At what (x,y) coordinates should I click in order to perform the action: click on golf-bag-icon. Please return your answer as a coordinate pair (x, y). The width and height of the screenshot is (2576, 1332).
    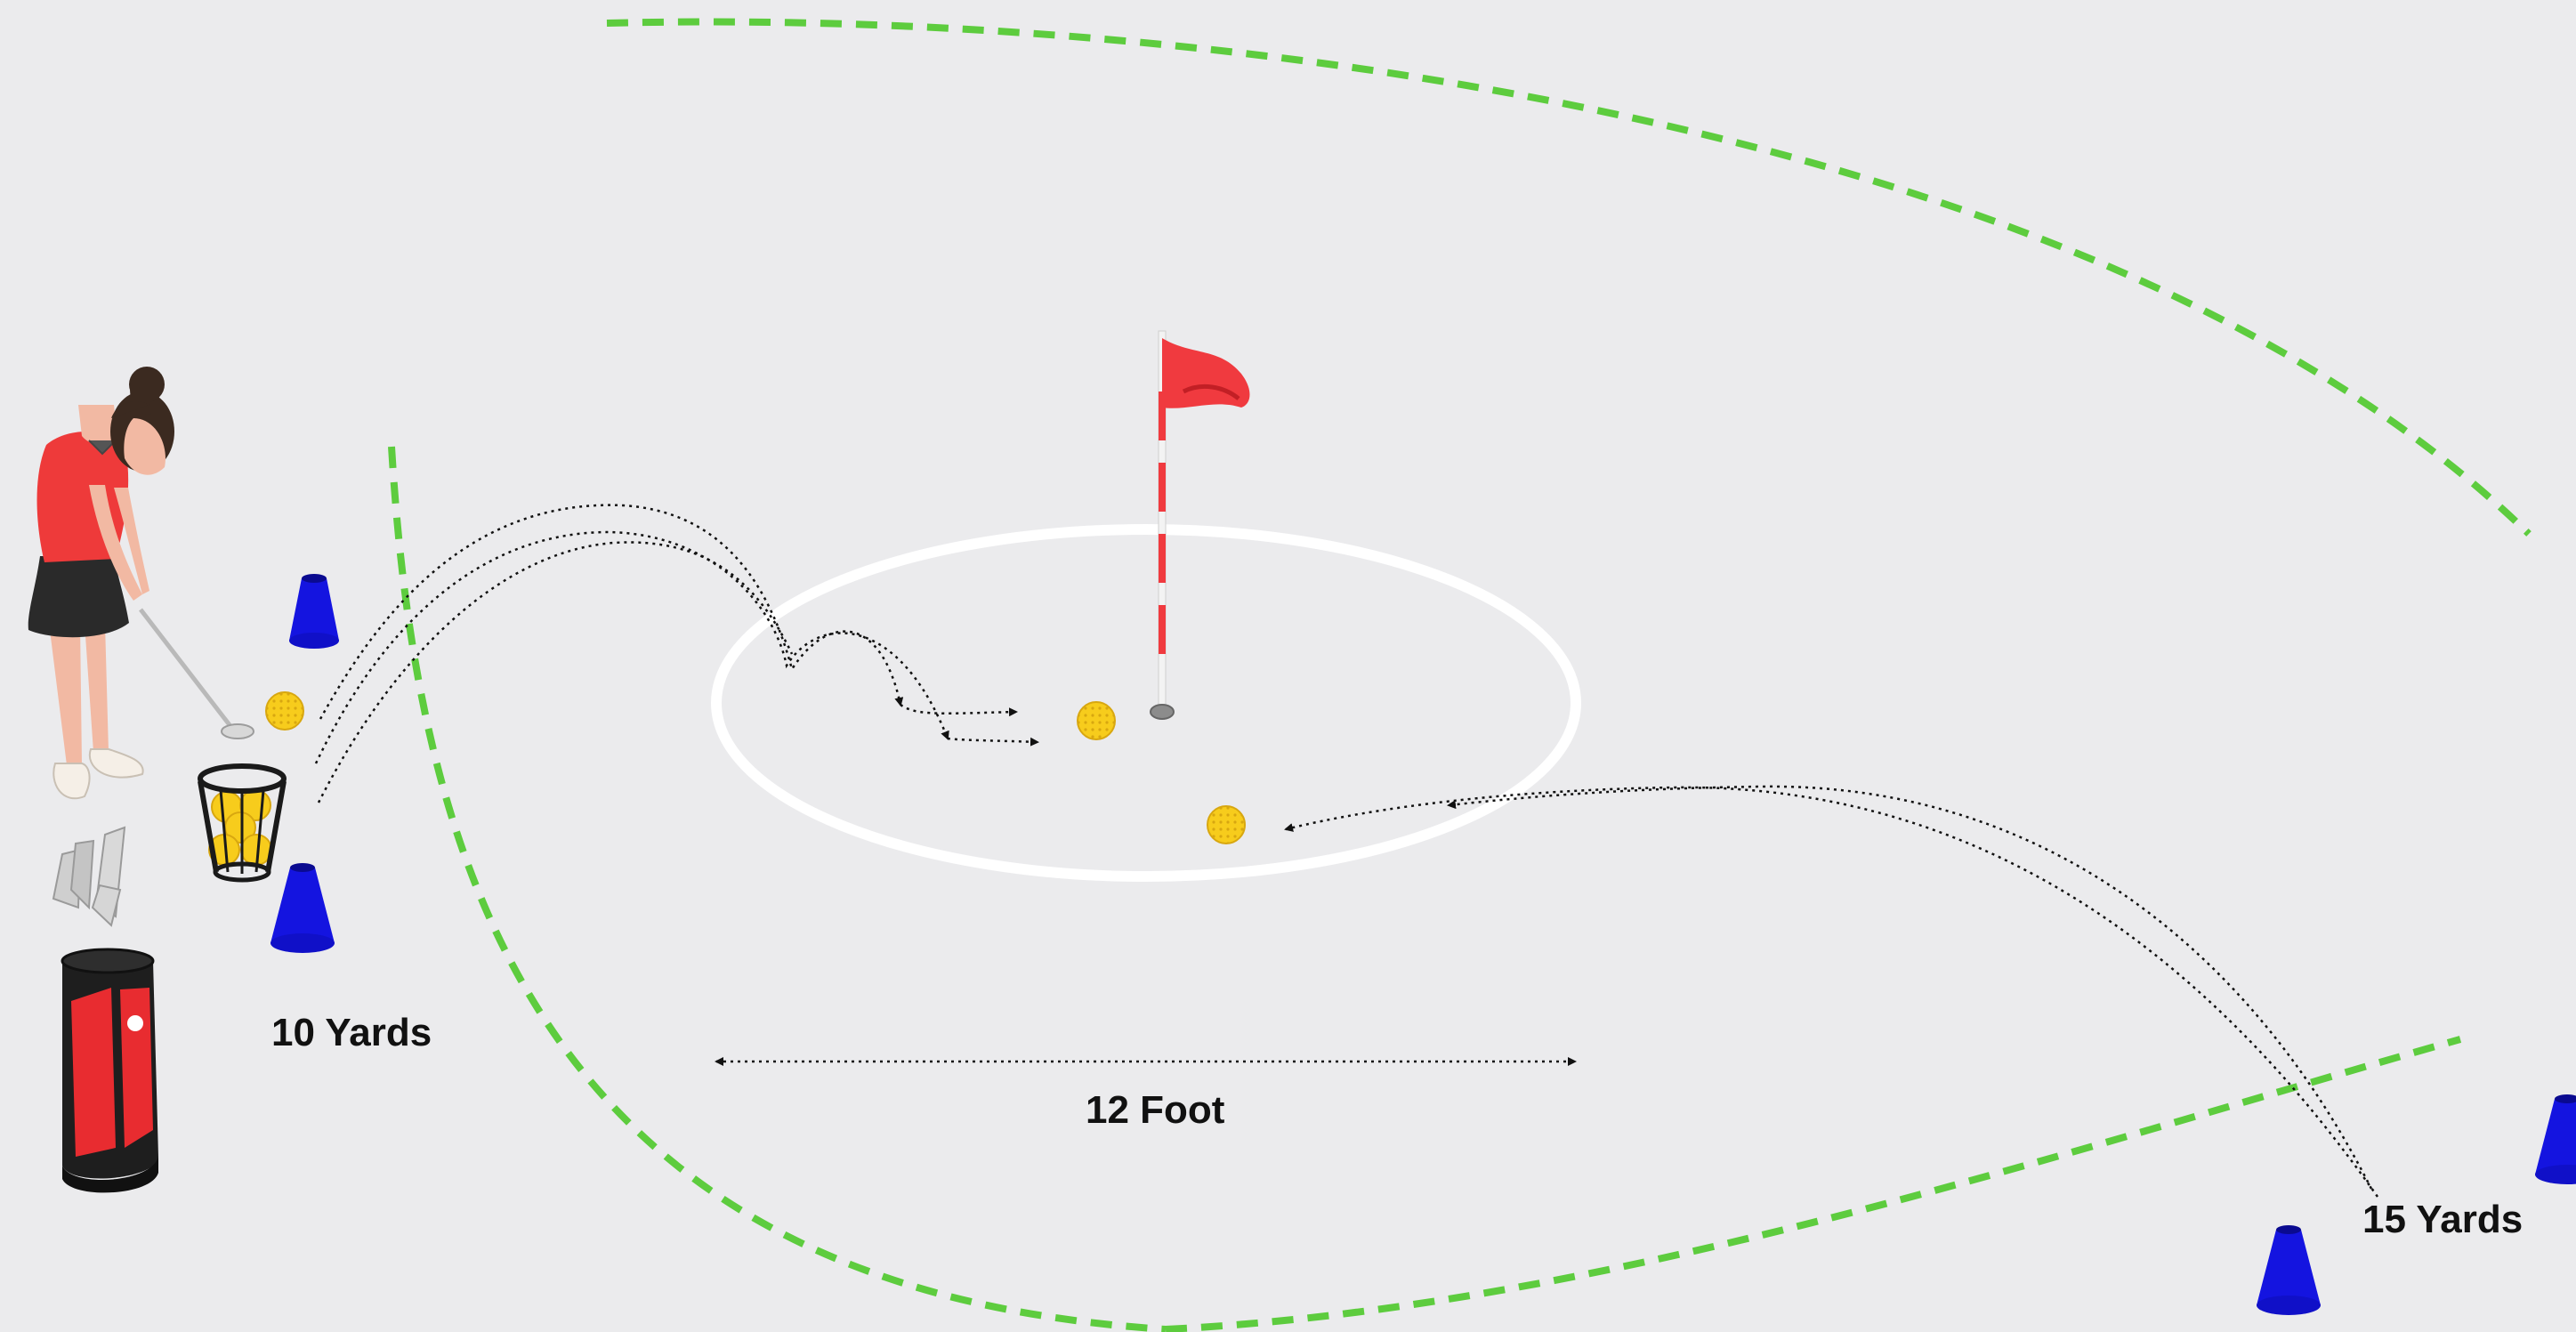
    Looking at the image, I should click on (105, 1009).